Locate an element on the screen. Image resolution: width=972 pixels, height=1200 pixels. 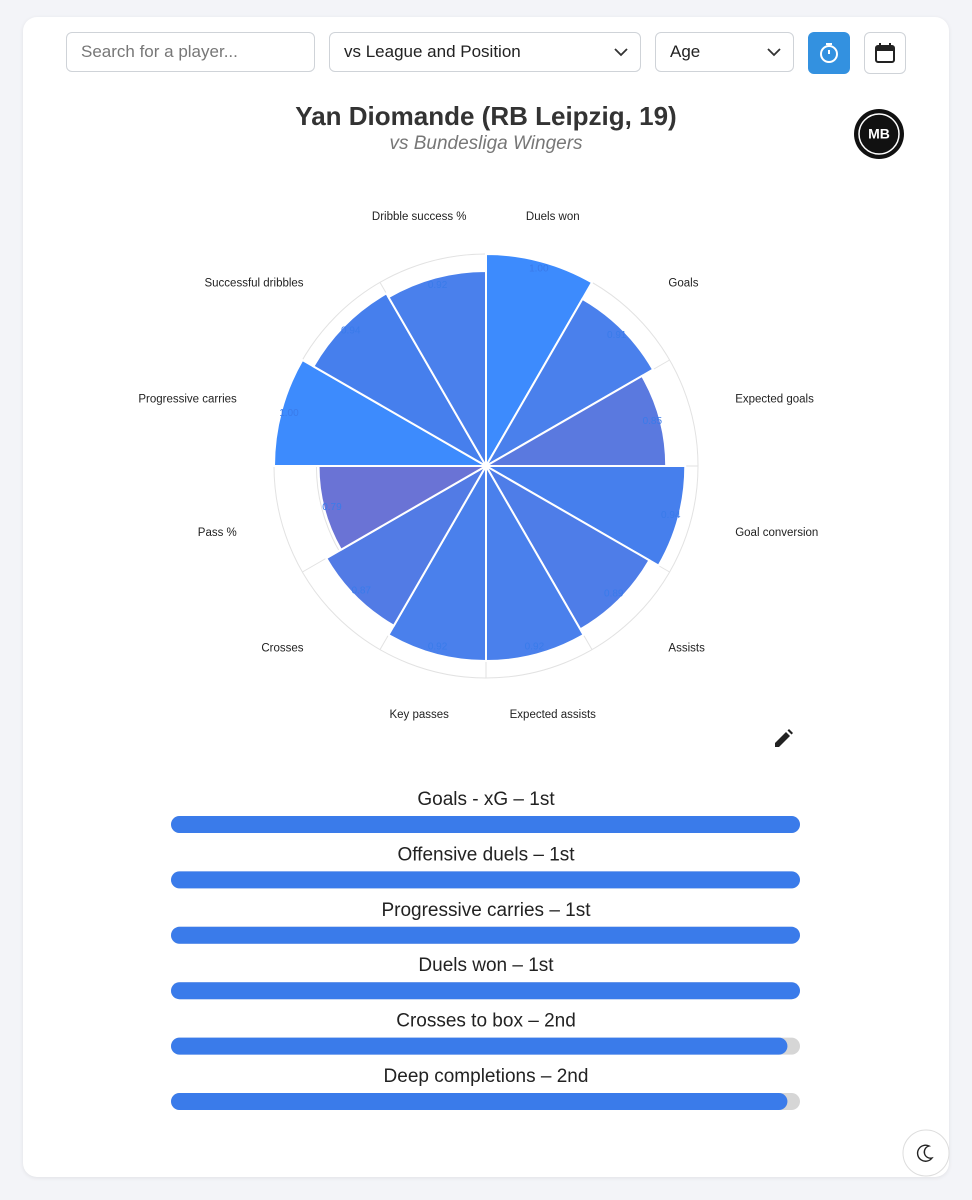
category-label: Goal conversion is located at coordinates (776, 533).